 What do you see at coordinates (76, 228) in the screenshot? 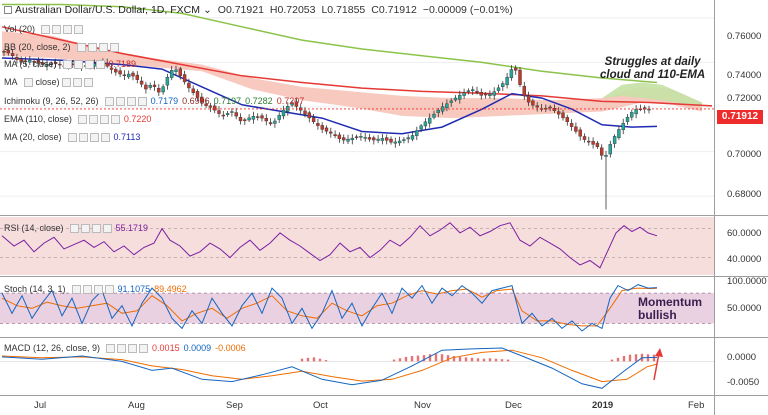
I see `legend-rsi: RSI (14, close) 55.1719` at bounding box center [76, 228].